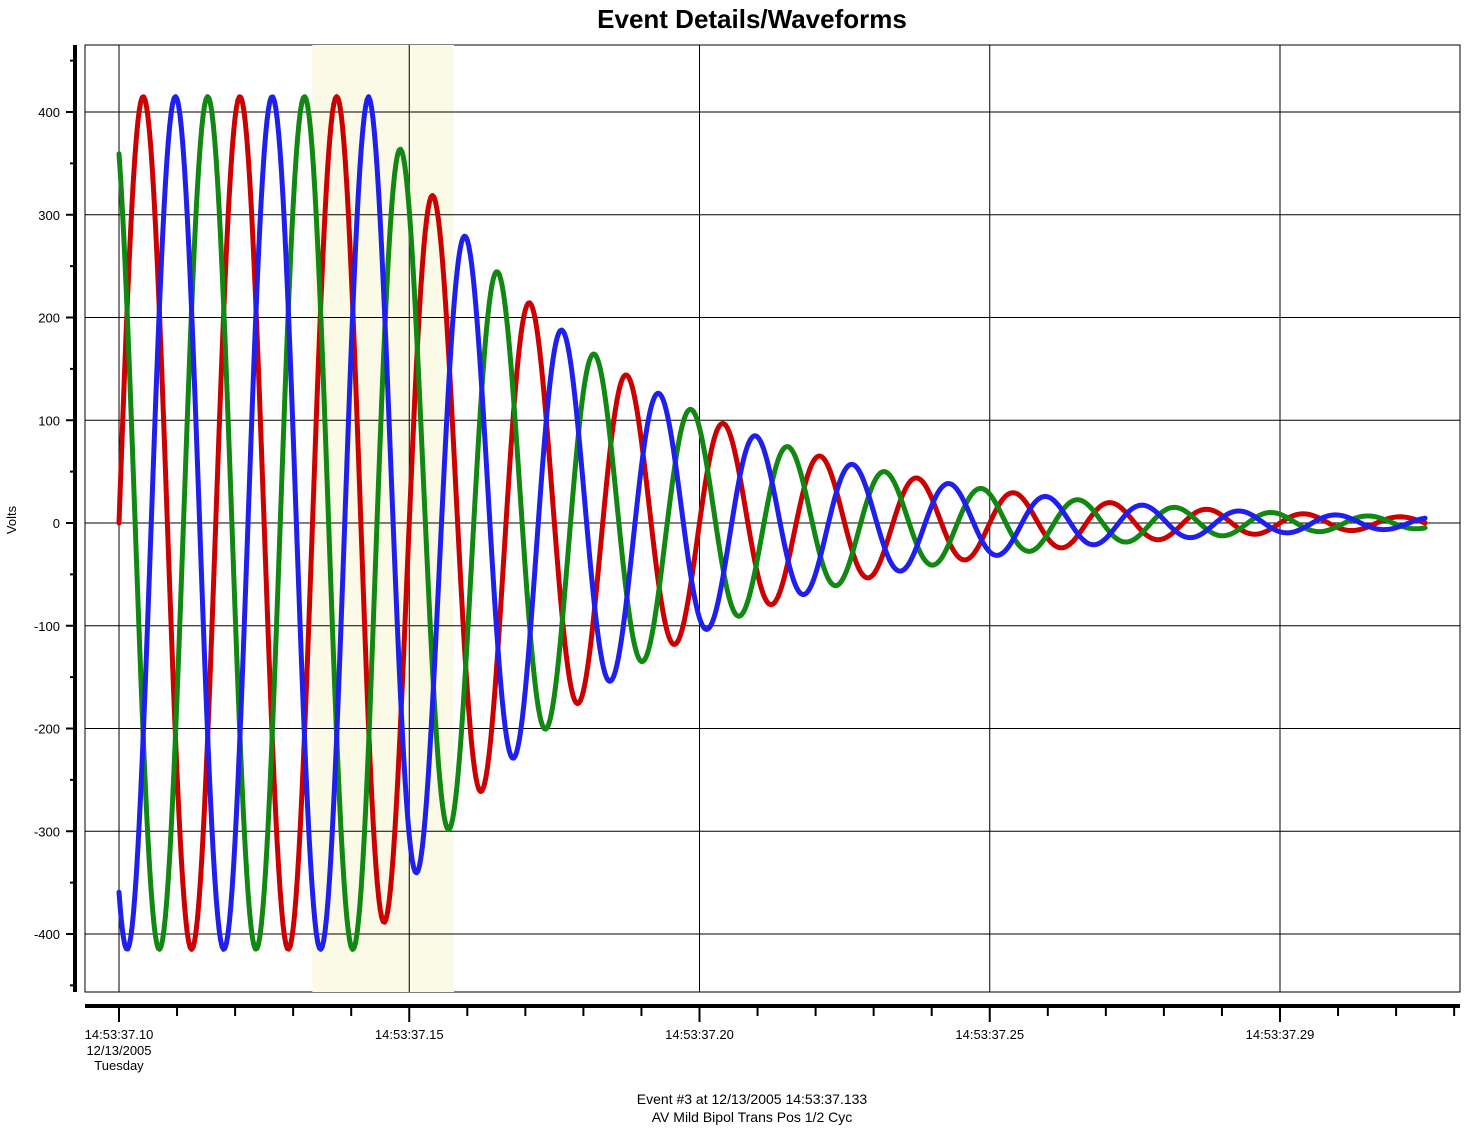  Describe the element at coordinates (47, 729) in the screenshot. I see `y-tick-label: -200` at that location.